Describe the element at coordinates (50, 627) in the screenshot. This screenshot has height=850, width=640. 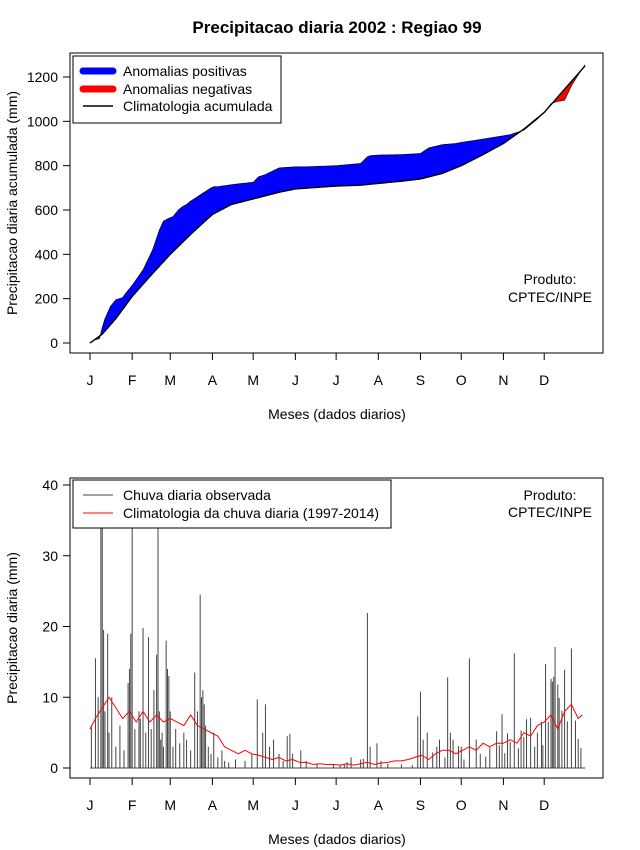
I see `bottom-y-tick-label: 20` at that location.